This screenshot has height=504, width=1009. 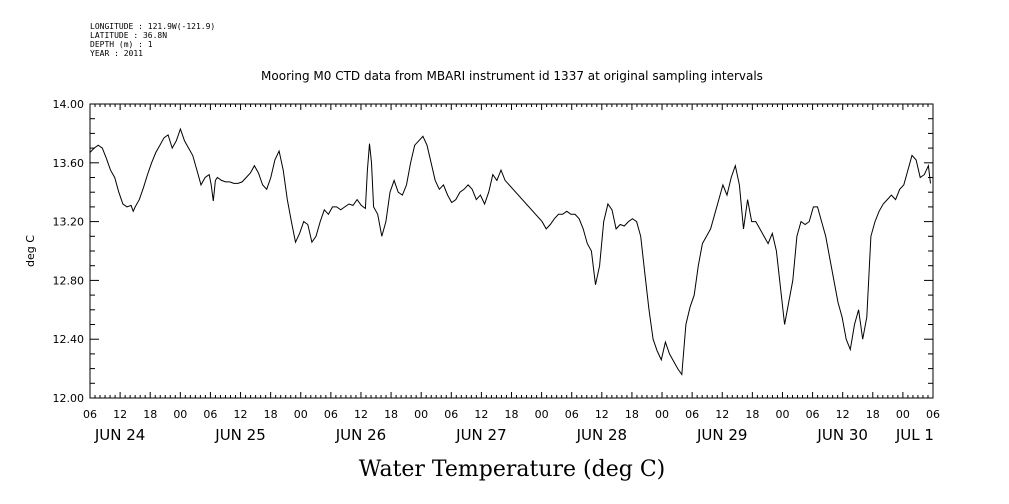 What do you see at coordinates (69, 163) in the screenshot?
I see `y-tick-label: 13.60` at bounding box center [69, 163].